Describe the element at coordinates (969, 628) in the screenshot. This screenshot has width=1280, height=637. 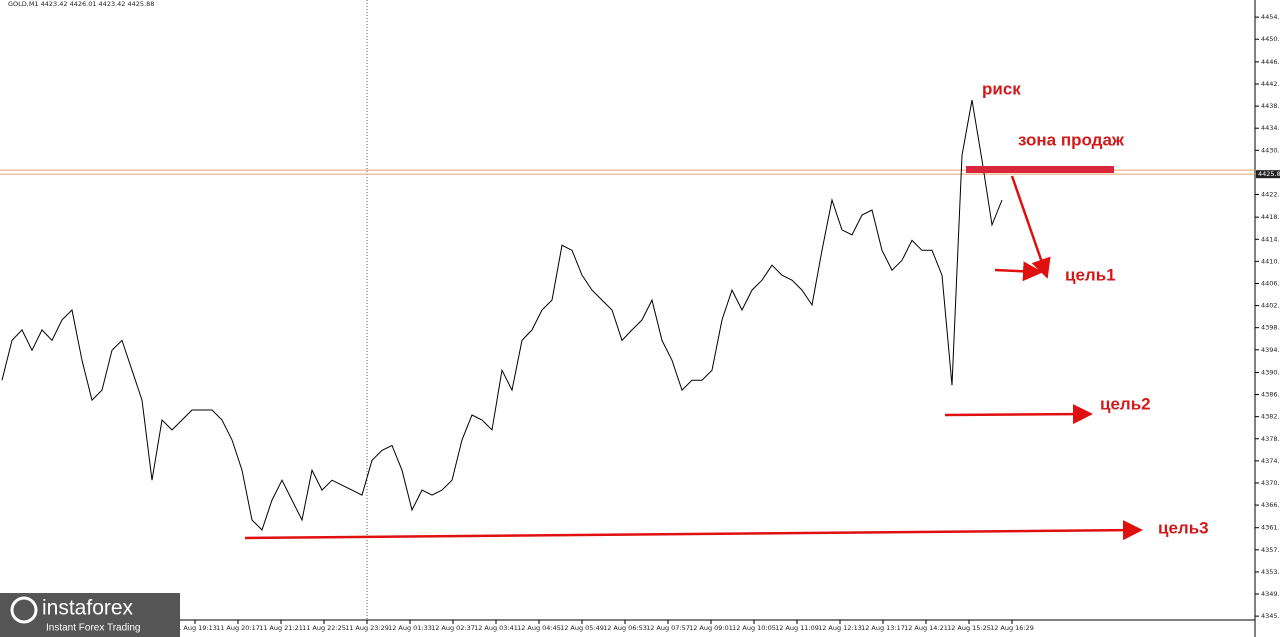
I see `x-tick-label: 12 Aug 15:25` at that location.